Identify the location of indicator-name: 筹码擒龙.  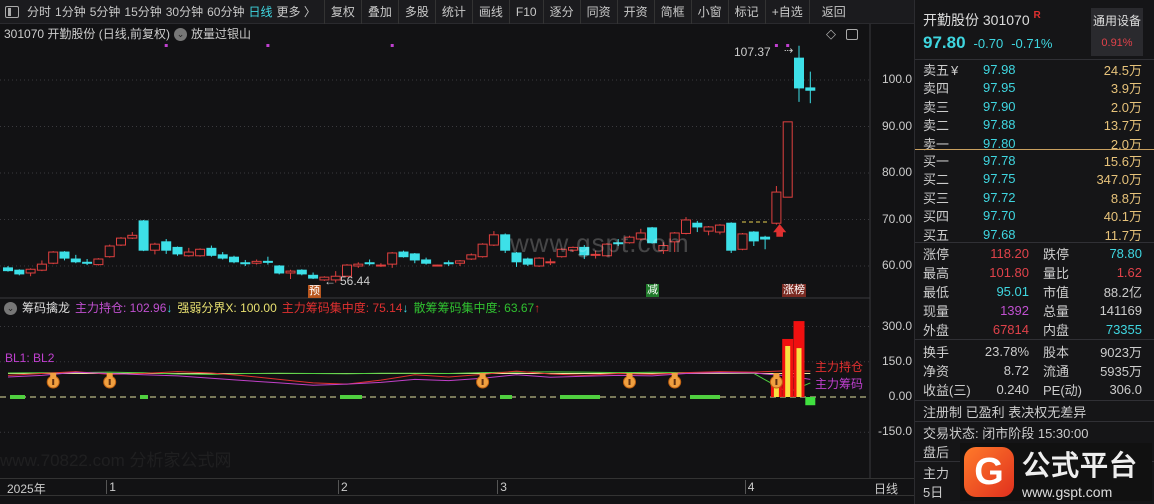
(46, 308).